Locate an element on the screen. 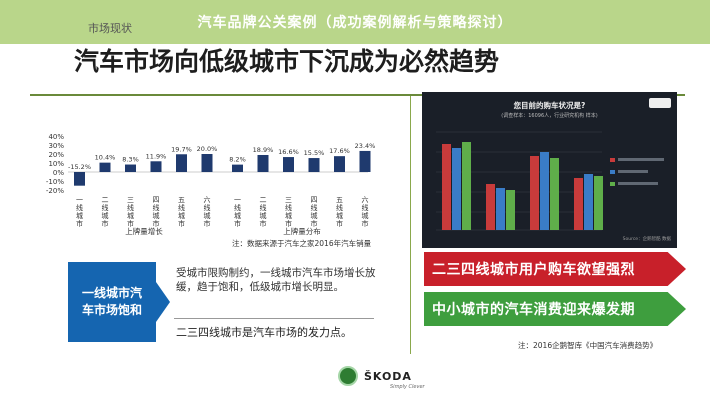 This screenshot has height=400, width=710. survey-brand-logo is located at coordinates (660, 103).